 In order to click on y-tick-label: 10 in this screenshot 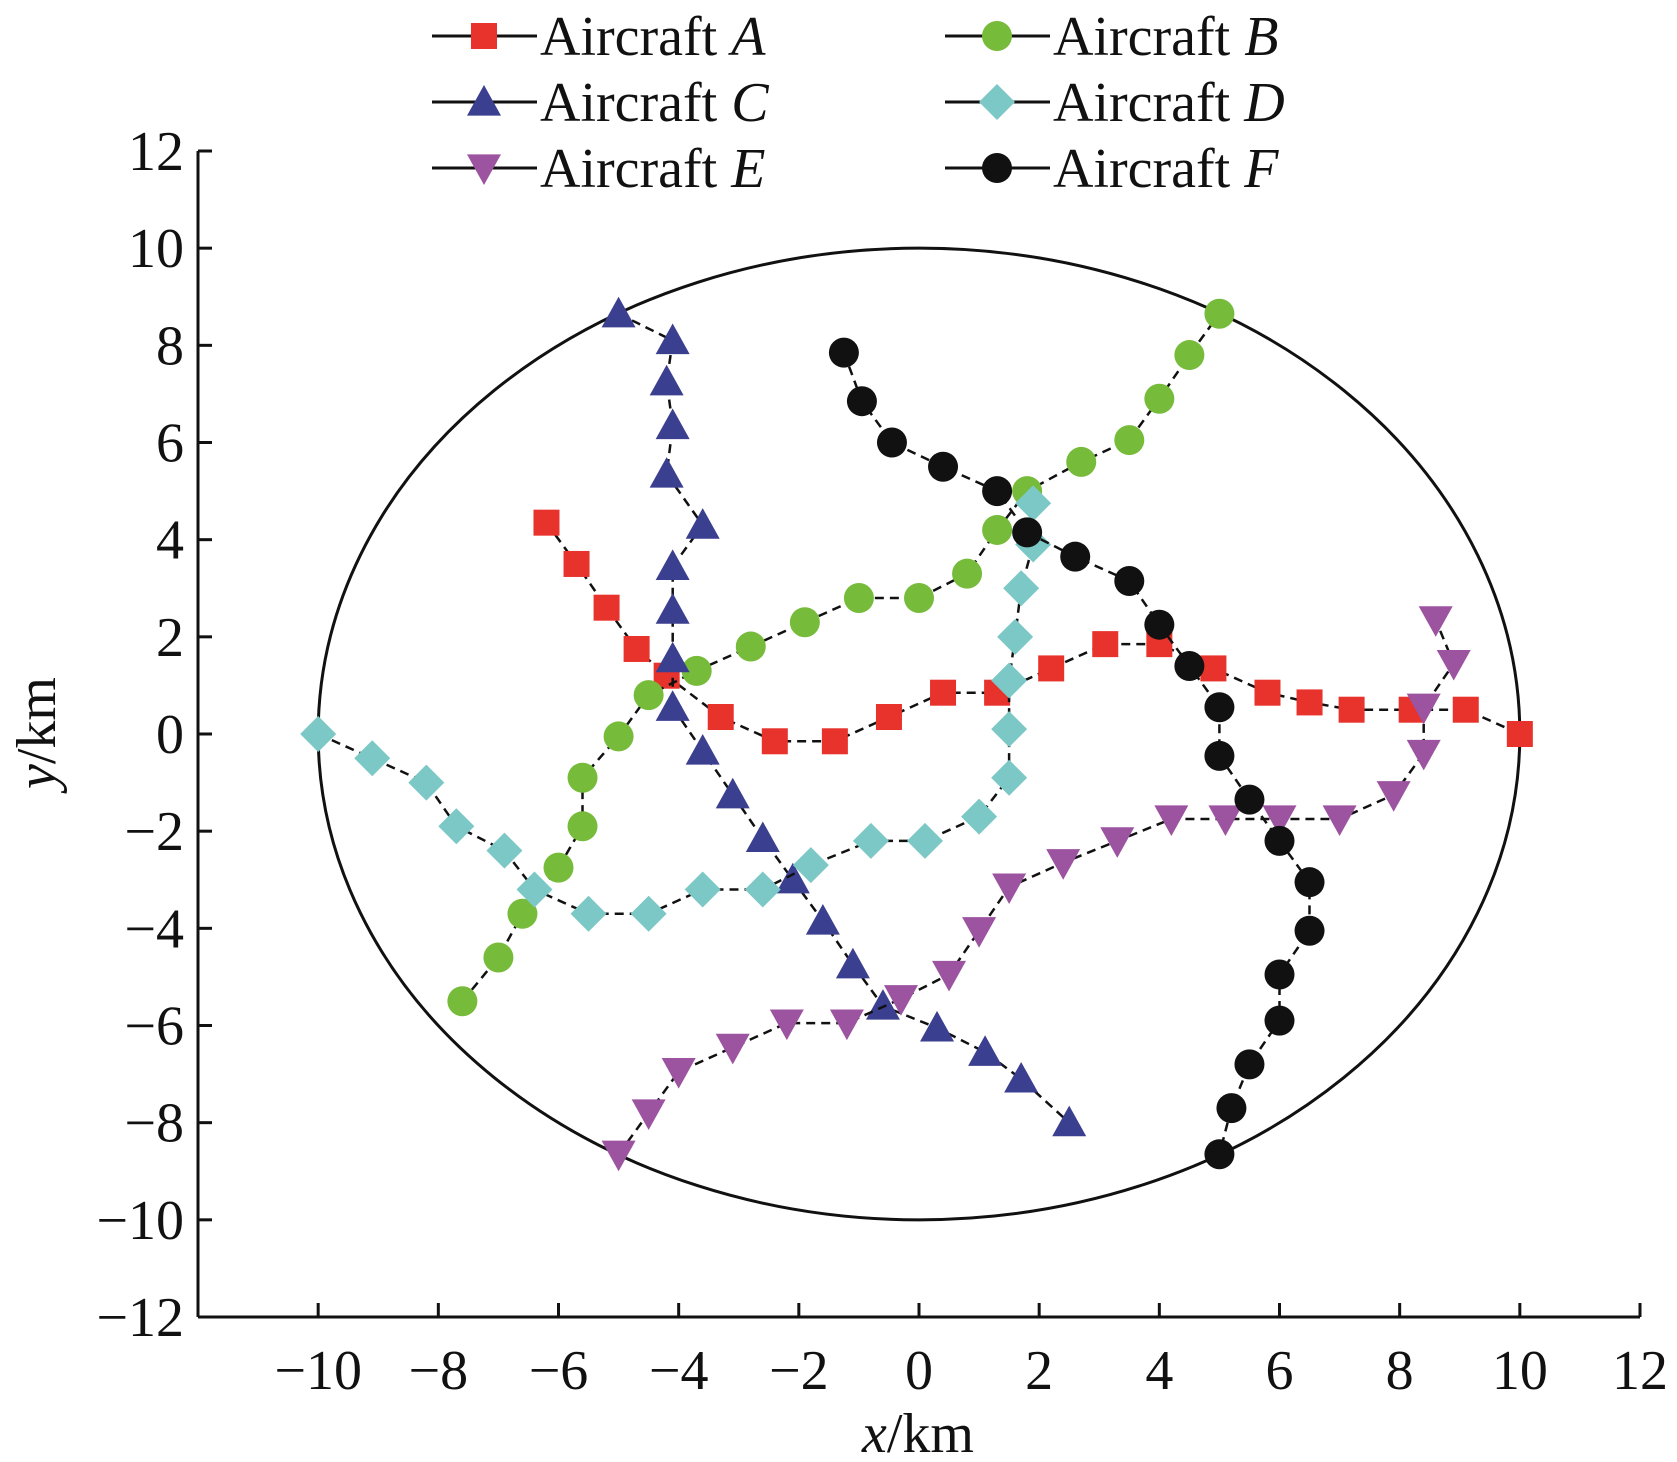, I will do `click(156, 249)`.